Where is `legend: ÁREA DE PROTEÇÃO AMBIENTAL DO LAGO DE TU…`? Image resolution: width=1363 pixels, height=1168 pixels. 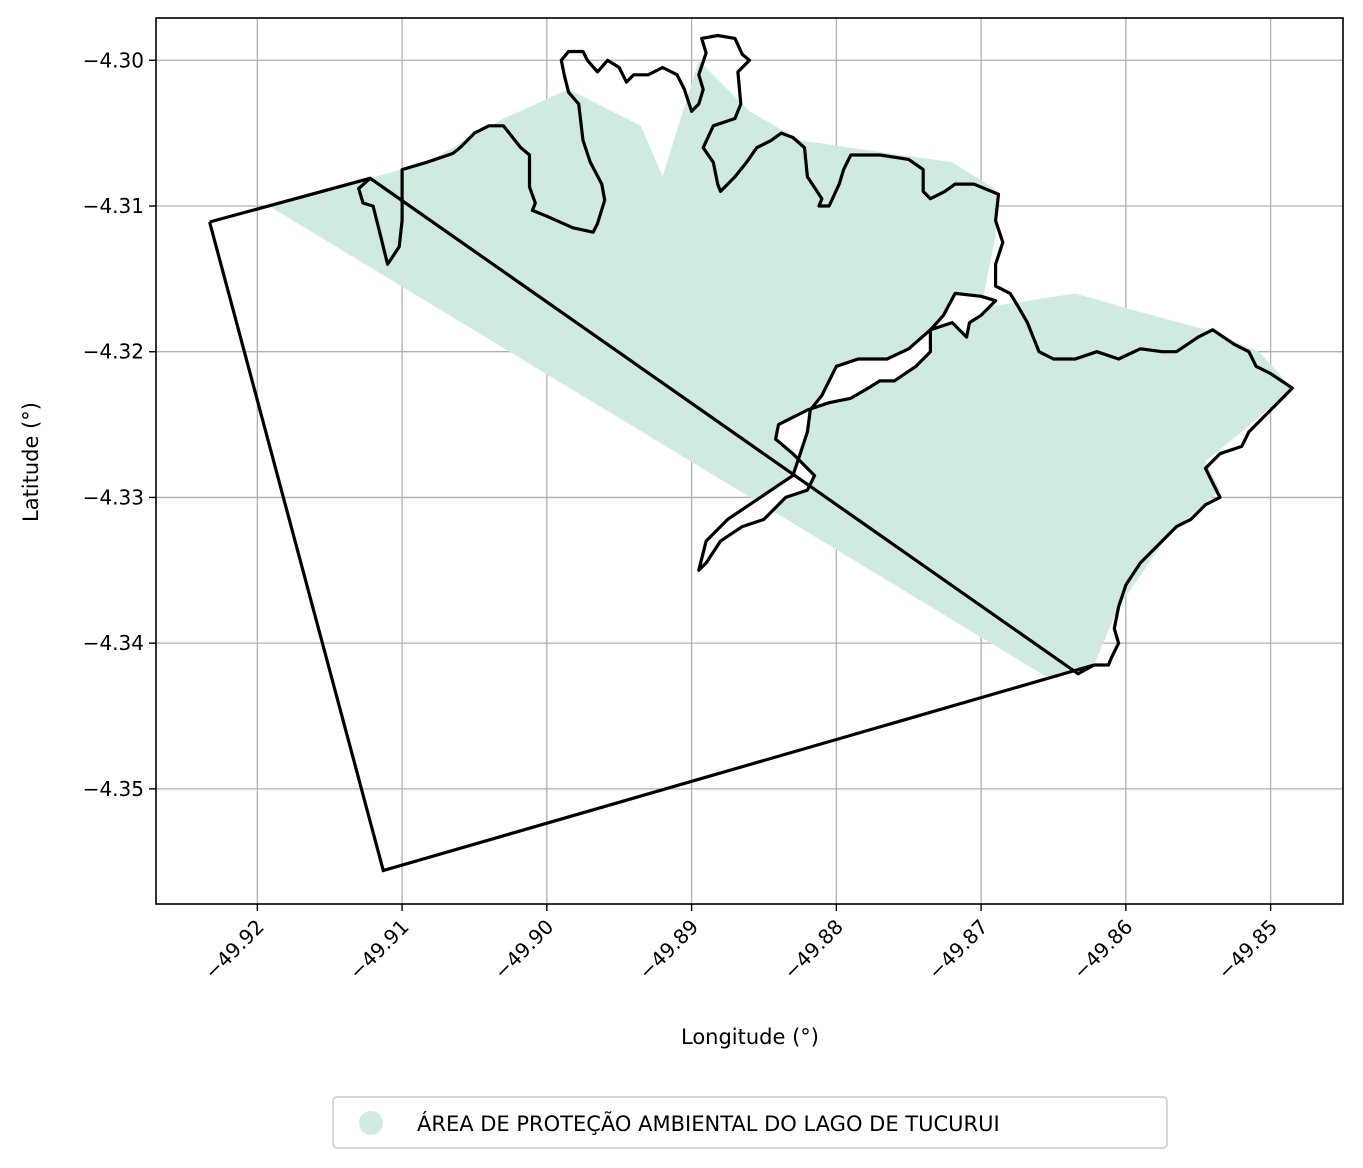
legend: ÁREA DE PROTEÇÃO AMBIENTAL DO LAGO DE TU… is located at coordinates (750, 1122).